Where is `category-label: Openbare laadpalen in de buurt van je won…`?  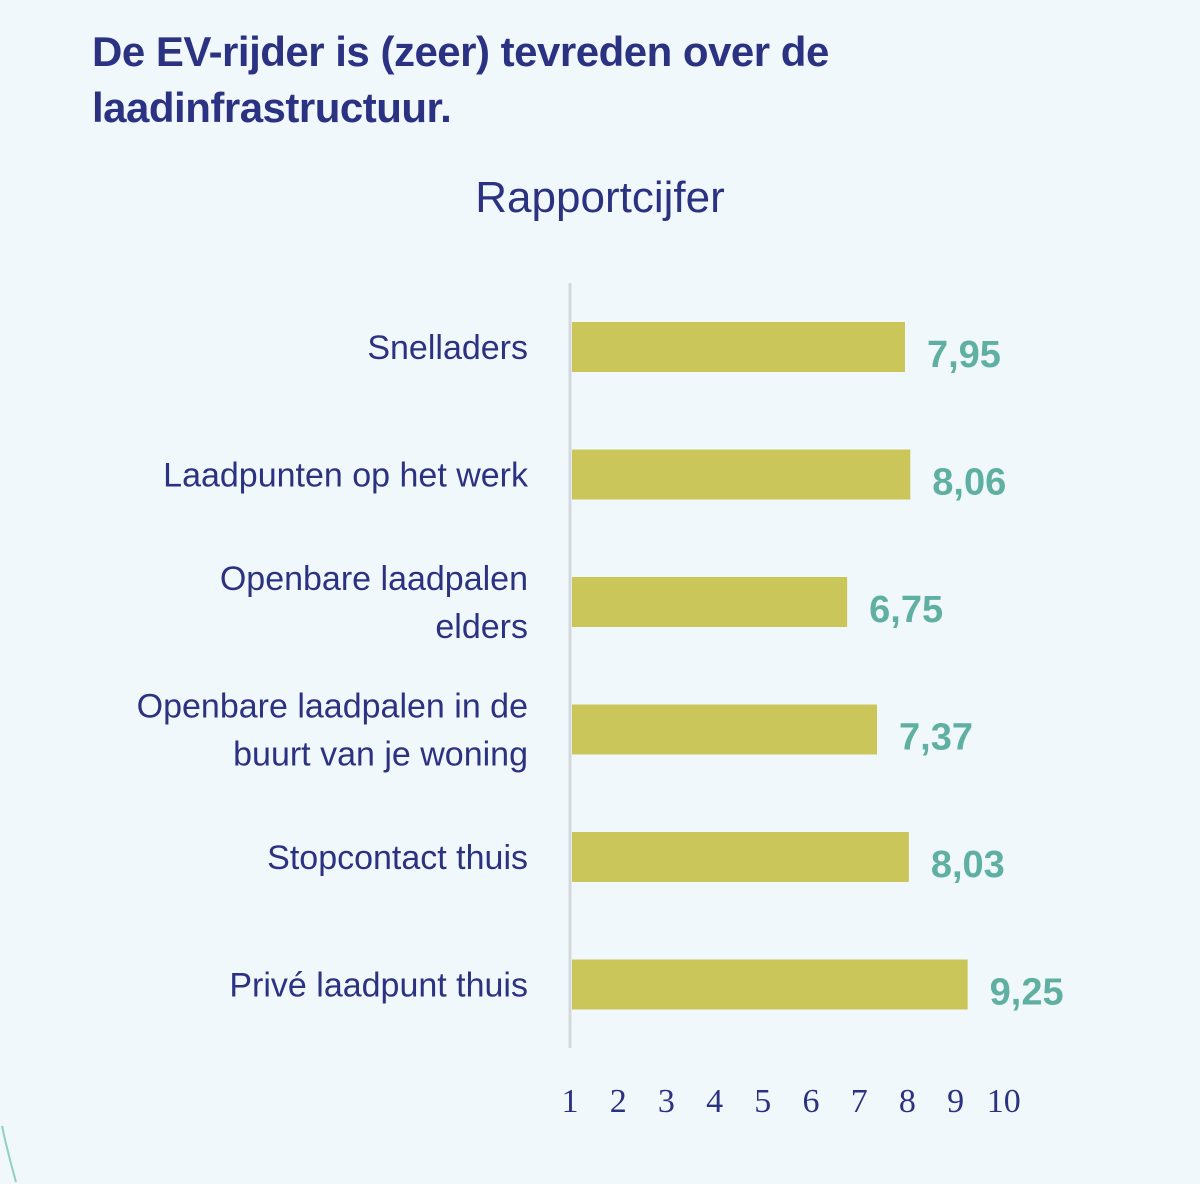
category-label: Openbare laadpalen in de buurt van je won… is located at coordinates (332, 731).